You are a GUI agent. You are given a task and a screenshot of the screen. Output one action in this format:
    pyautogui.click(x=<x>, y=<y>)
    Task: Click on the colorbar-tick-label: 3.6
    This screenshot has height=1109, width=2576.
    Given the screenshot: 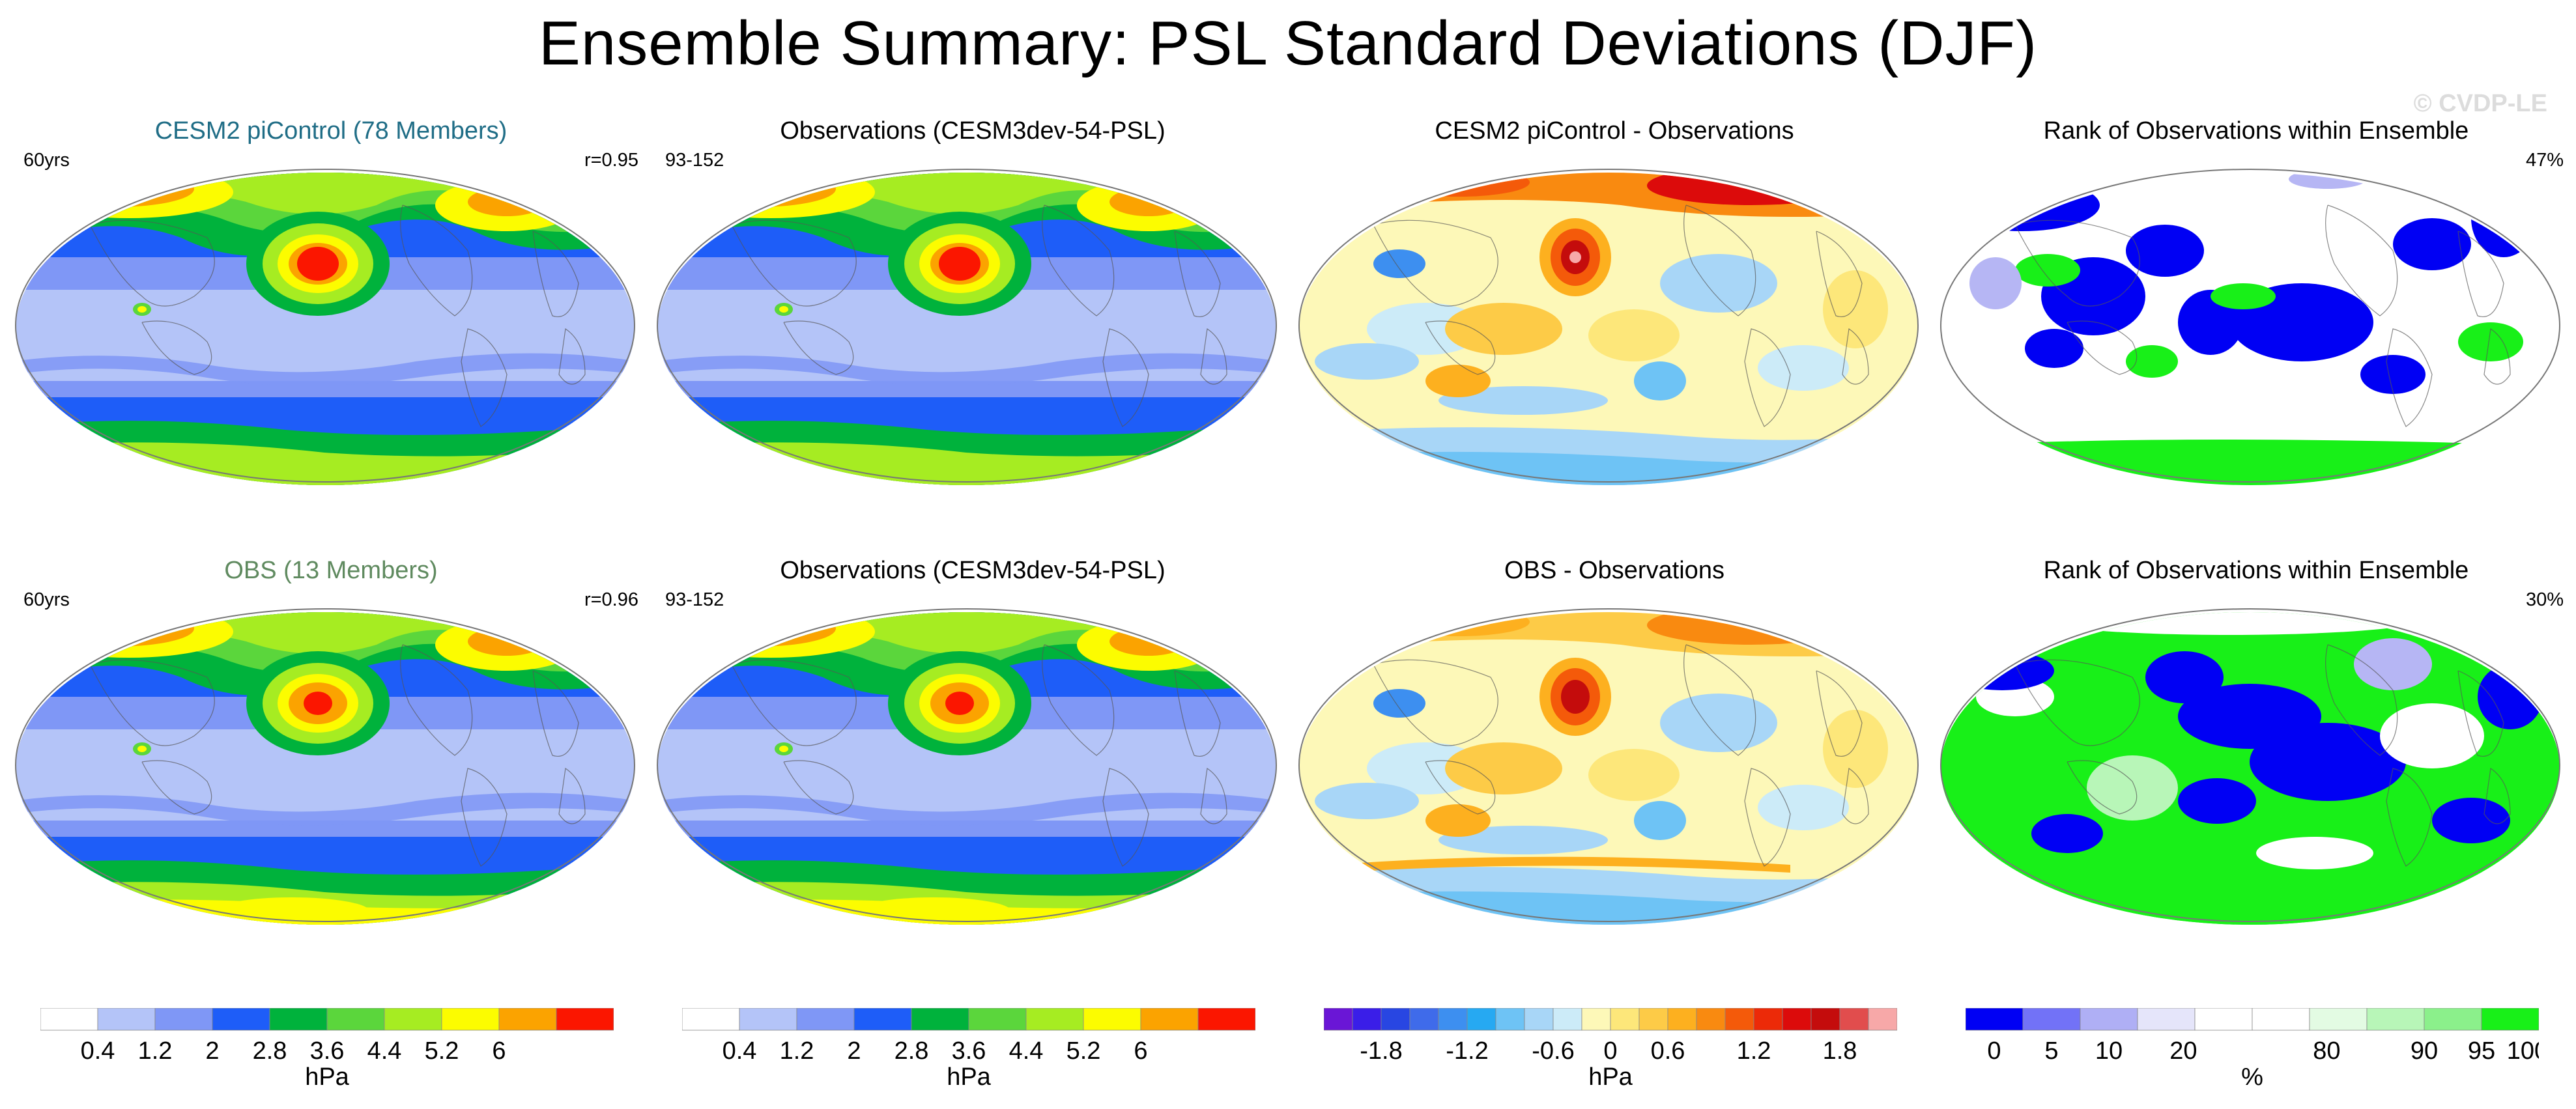 What is the action you would take?
    pyautogui.click(x=969, y=1050)
    